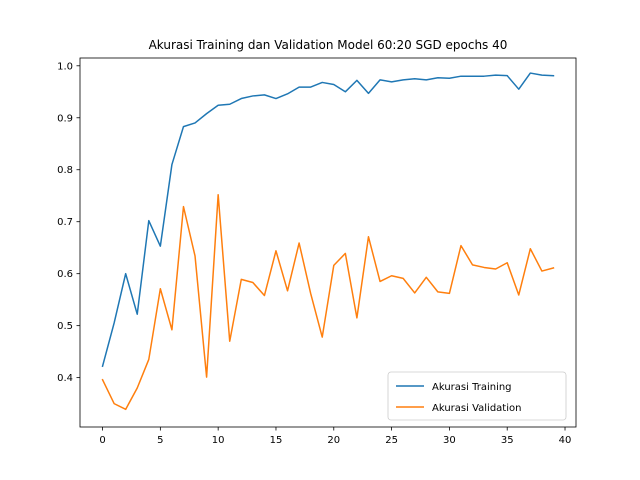 This screenshot has height=480, width=640. I want to click on legend-box, so click(477, 396).